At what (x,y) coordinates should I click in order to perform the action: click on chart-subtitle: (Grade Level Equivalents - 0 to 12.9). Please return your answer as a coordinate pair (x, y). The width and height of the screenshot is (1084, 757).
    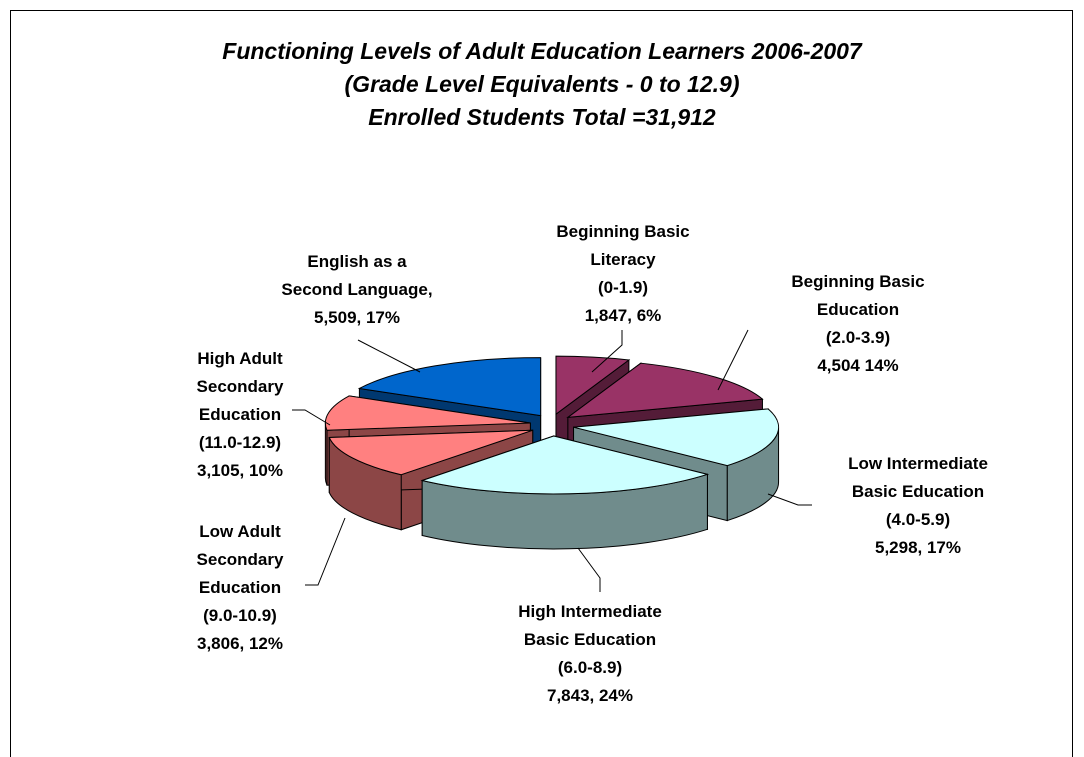
    Looking at the image, I should click on (542, 84).